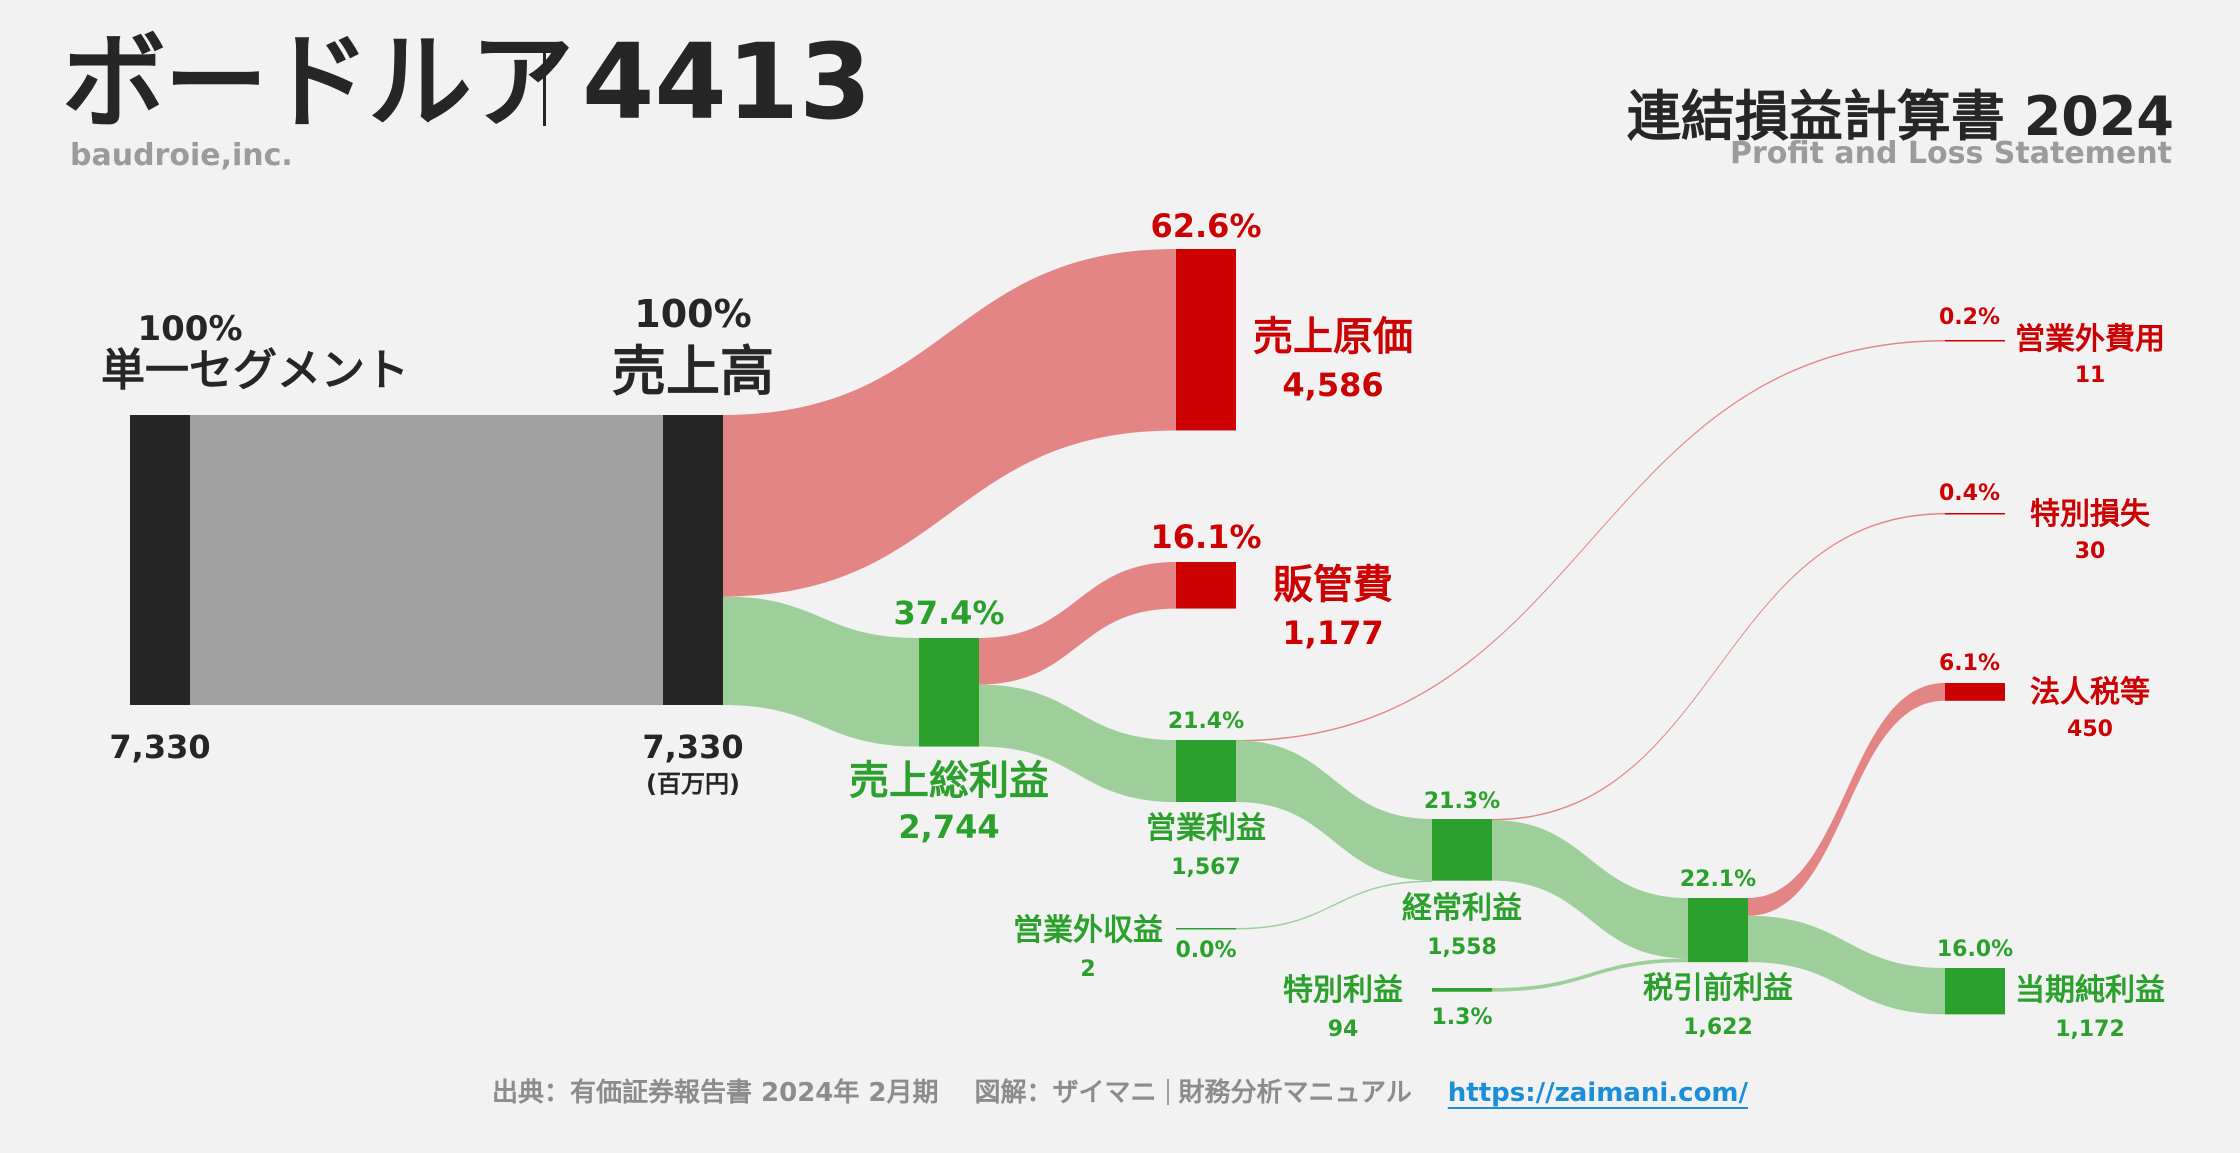 The width and height of the screenshot is (2240, 1153). What do you see at coordinates (1087, 969) in the screenshot?
I see `label-nonop_inc-value: 2` at bounding box center [1087, 969].